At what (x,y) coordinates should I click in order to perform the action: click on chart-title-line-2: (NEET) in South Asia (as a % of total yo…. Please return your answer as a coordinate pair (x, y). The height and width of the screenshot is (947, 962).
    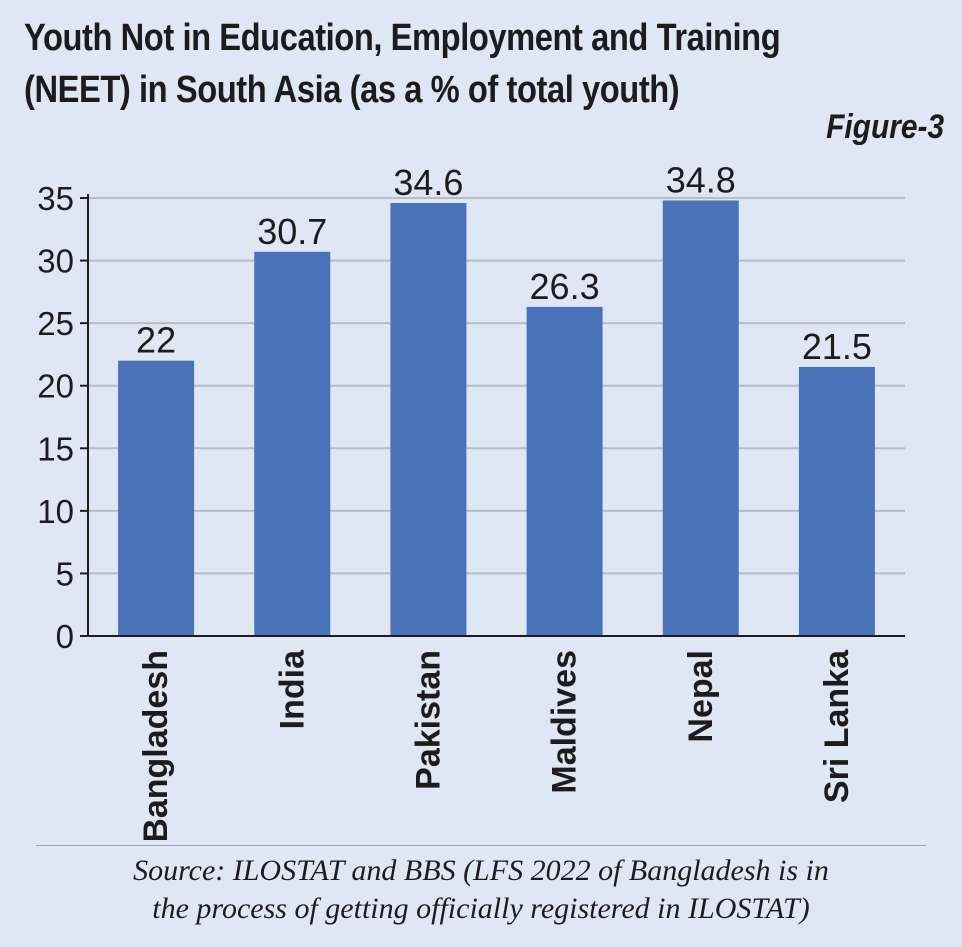
    Looking at the image, I should click on (352, 90).